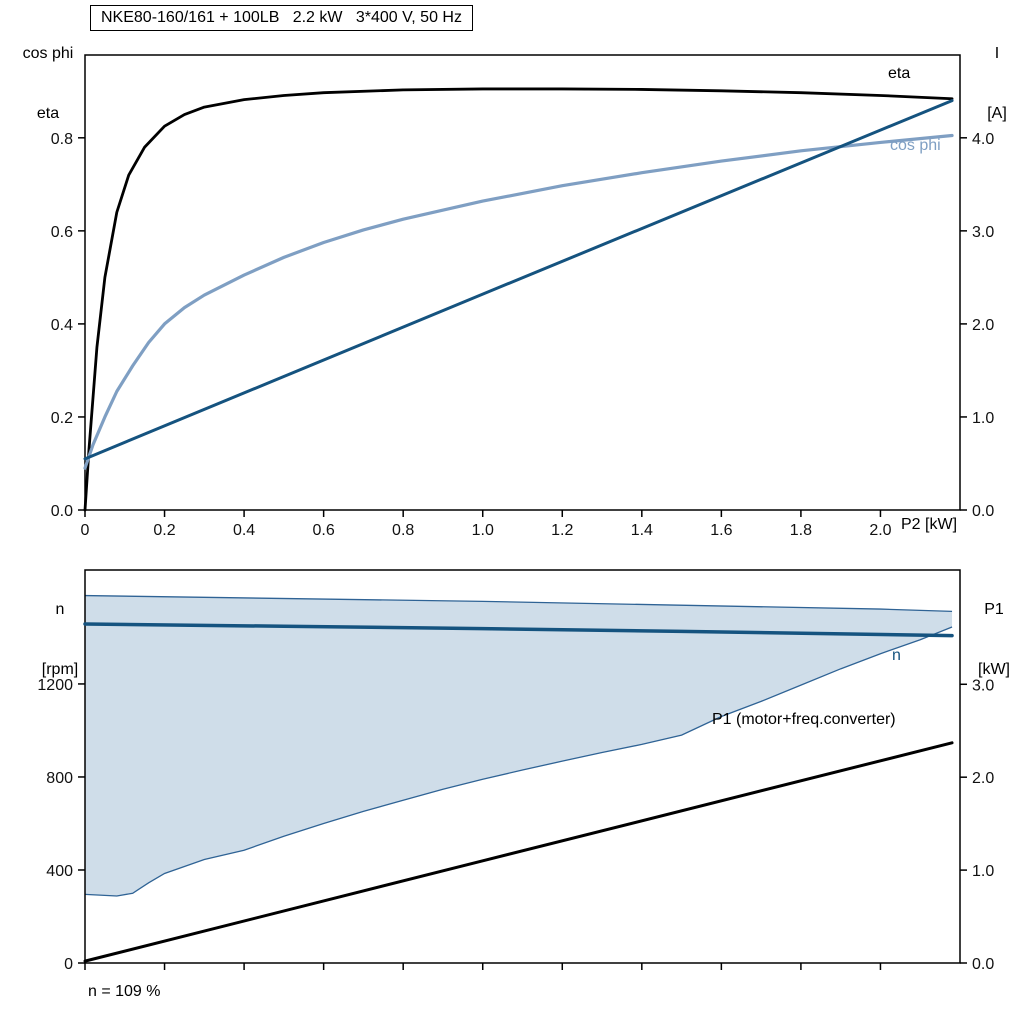  Describe the element at coordinates (915, 145) in the screenshot. I see `cos-phi-curve-label: cos phi` at that location.